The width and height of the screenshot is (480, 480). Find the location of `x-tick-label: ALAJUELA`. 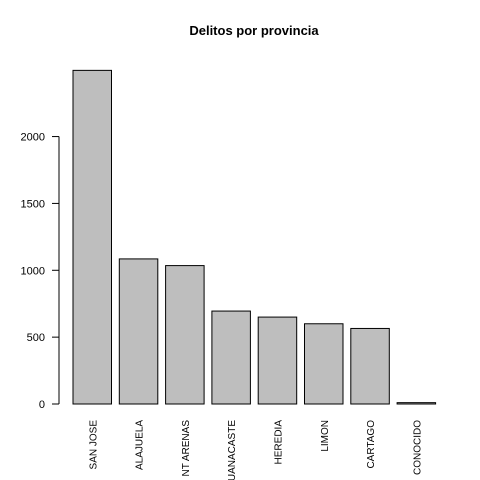

x-tick-label: ALAJUELA is located at coordinates (140, 445).